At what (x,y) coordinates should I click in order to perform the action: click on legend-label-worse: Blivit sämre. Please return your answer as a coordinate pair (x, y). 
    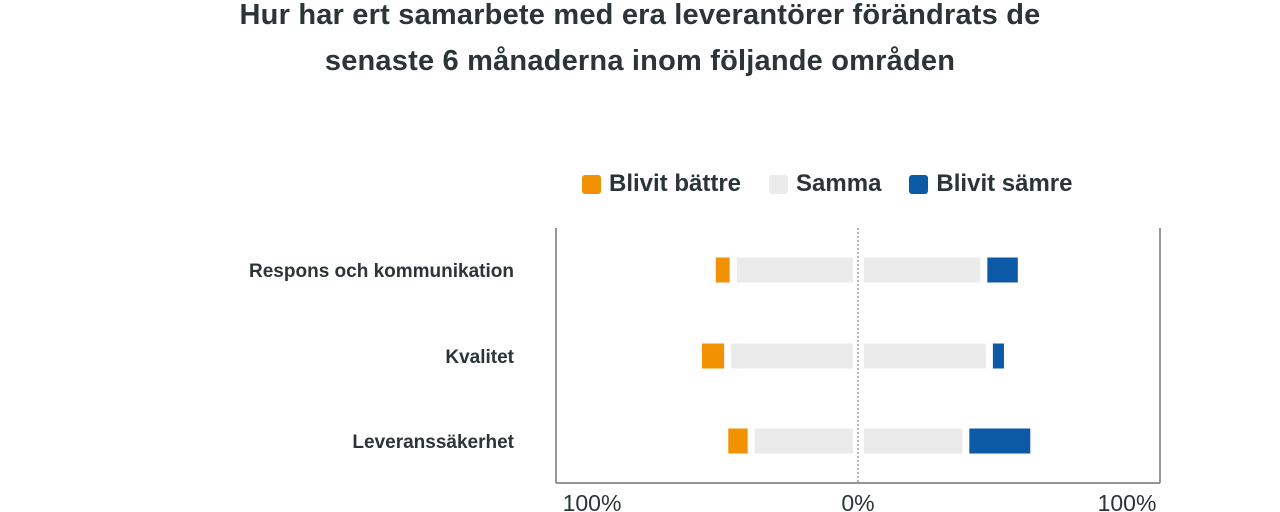
    Looking at the image, I should click on (1004, 183).